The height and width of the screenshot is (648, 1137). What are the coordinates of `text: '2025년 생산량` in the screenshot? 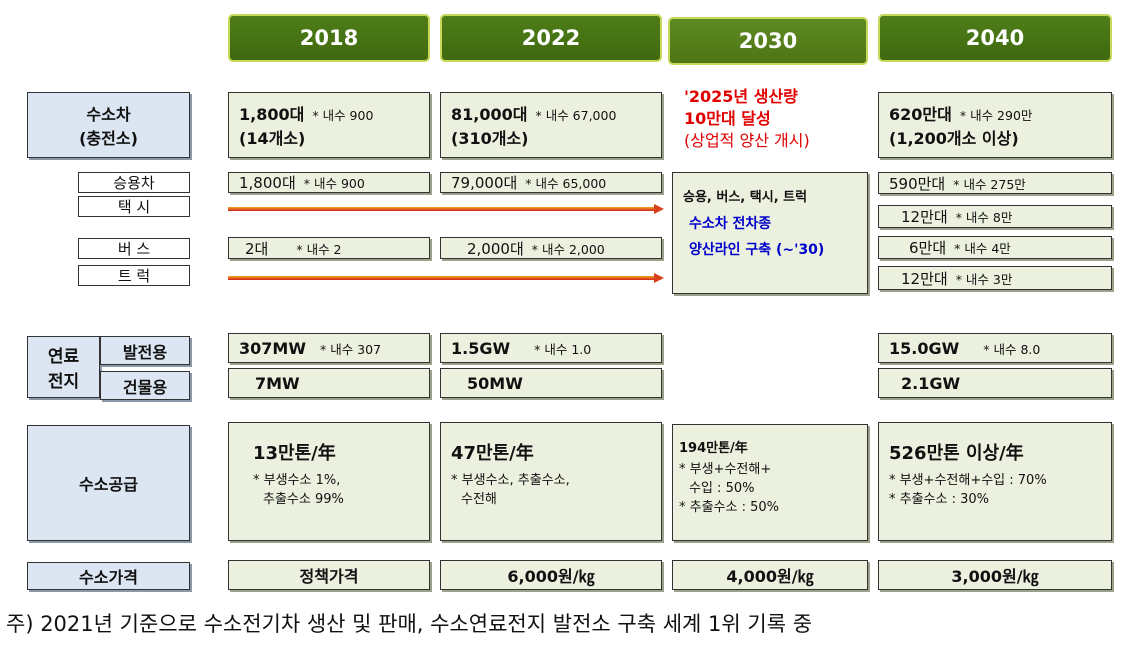 It's located at (741, 96).